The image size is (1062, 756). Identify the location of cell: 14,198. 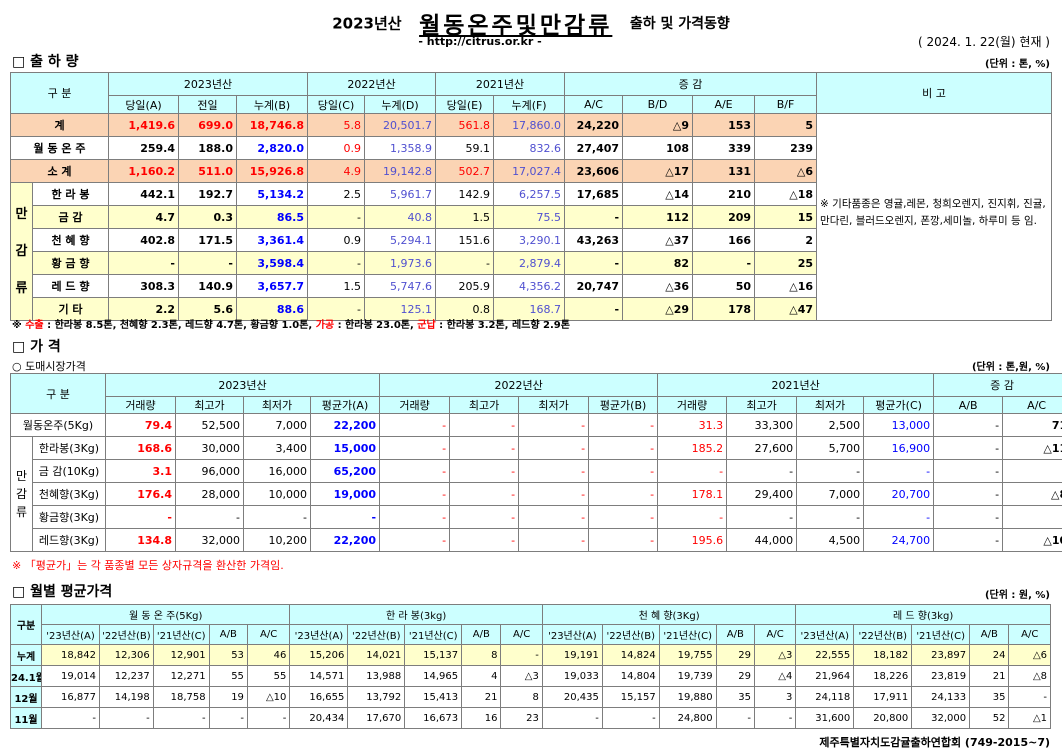
(126, 697).